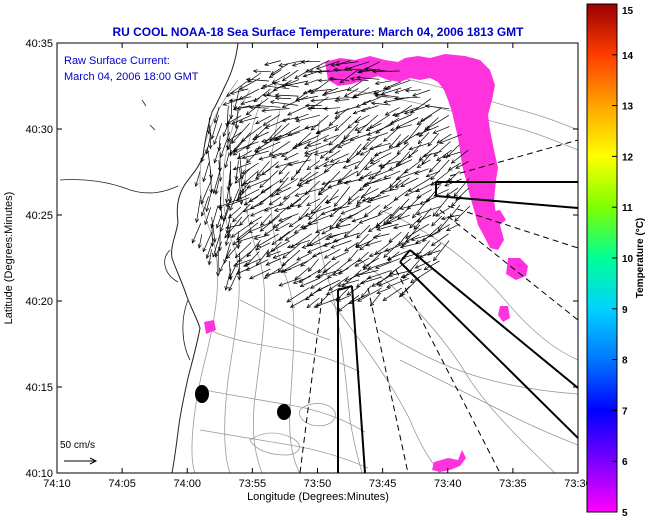 Image resolution: width=651 pixels, height=524 pixels. I want to click on x-tick-label: 73:45, so click(383, 484).